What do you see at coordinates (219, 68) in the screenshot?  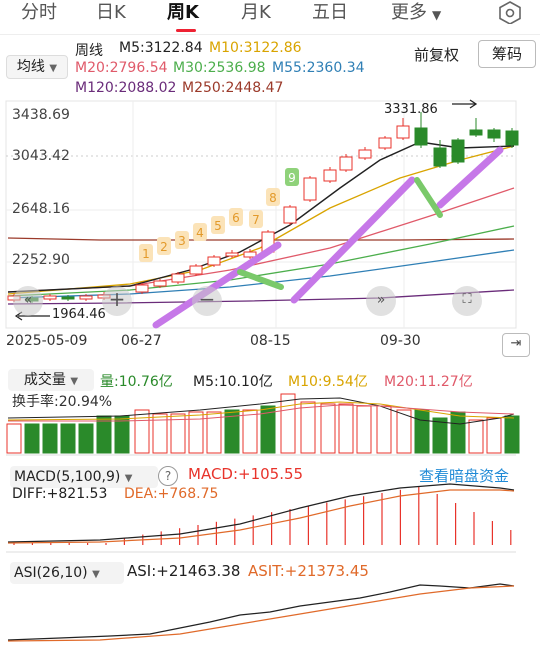 I see `legend-m30: M30:2536.98` at bounding box center [219, 68].